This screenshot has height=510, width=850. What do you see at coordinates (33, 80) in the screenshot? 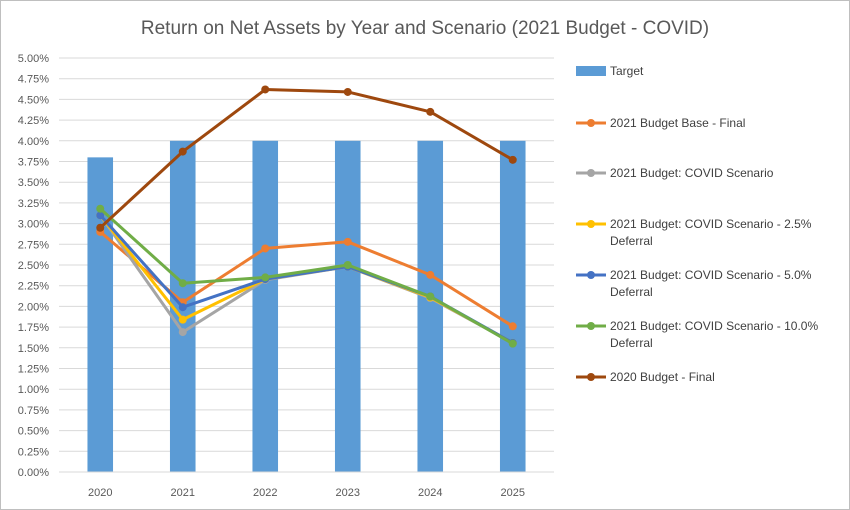
I see `y-tick-label: 4.75%` at bounding box center [33, 80].